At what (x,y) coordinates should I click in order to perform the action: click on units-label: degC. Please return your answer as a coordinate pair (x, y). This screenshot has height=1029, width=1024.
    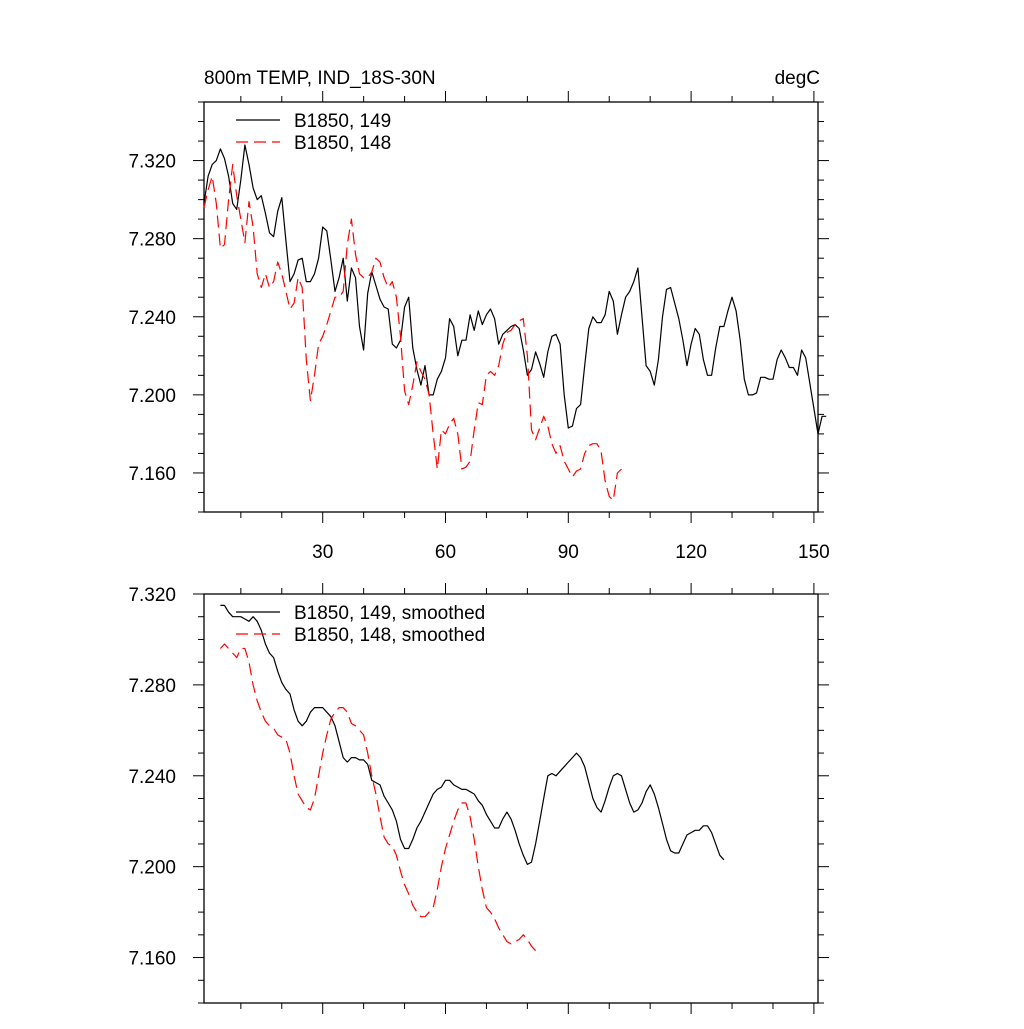
    Looking at the image, I should click on (797, 78).